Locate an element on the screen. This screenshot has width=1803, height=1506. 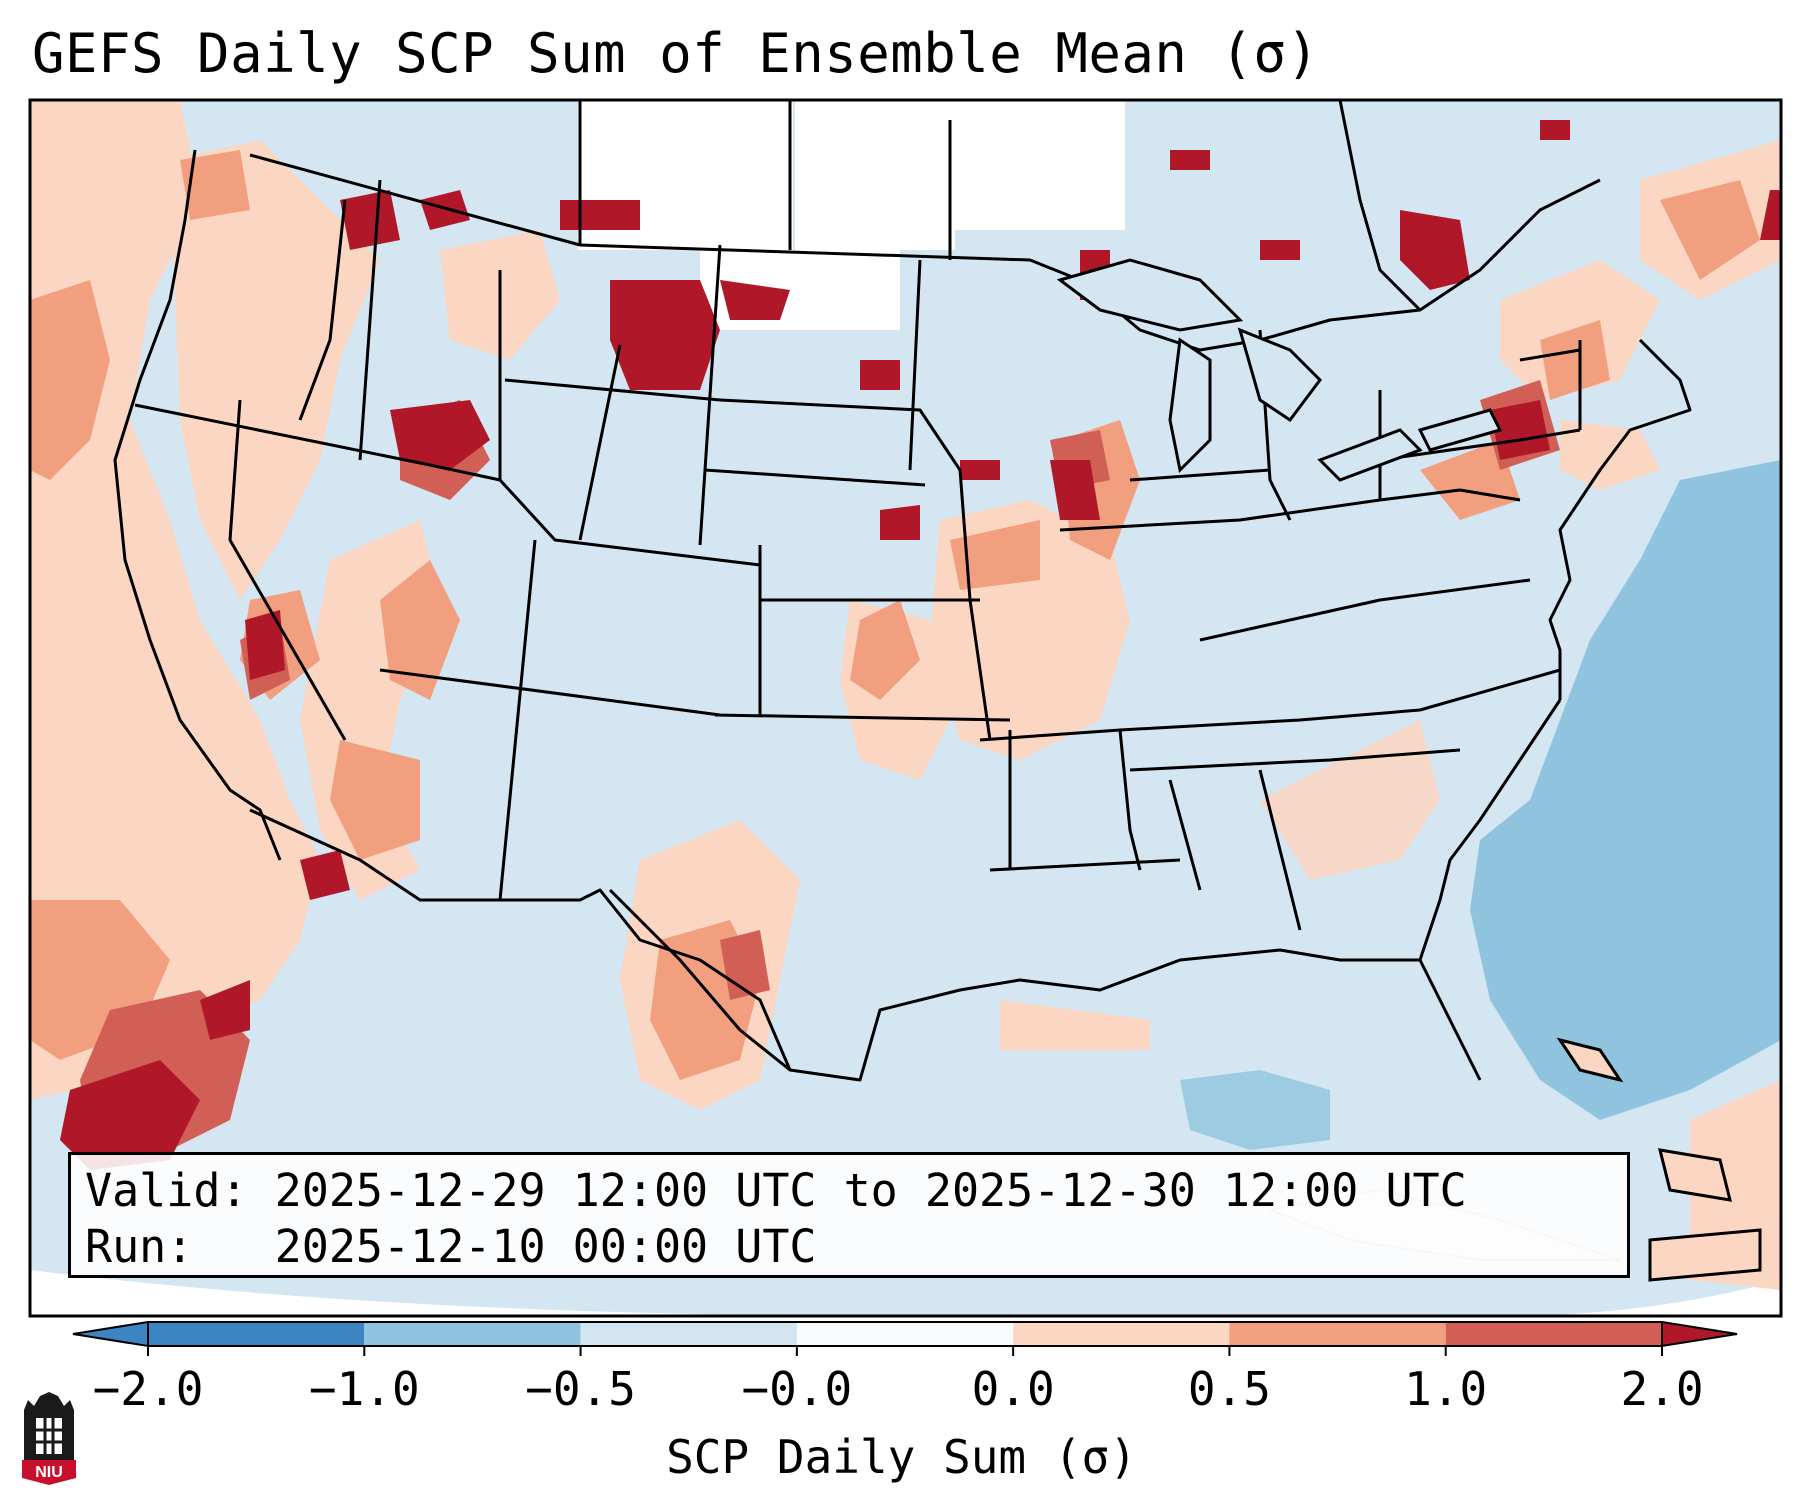
colorbar-tick-label: 1.0 is located at coordinates (1446, 1389).